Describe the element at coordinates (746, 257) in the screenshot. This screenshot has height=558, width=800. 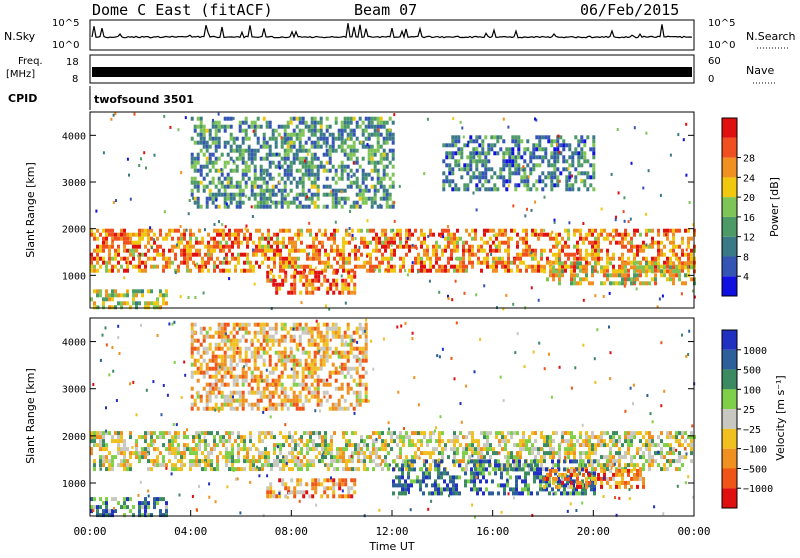
I see `colorbar-tick-label: 8` at that location.